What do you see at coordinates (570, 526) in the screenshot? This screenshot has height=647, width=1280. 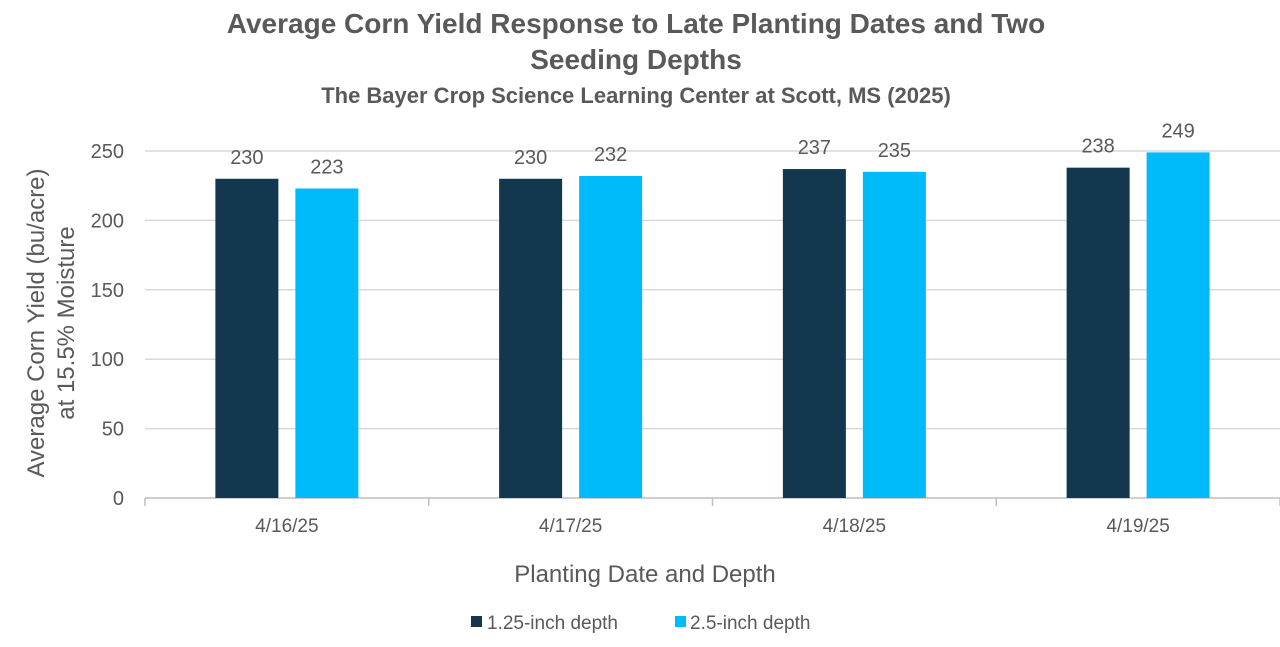 I see `x-tick-4/17/25: 4/17/25` at bounding box center [570, 526].